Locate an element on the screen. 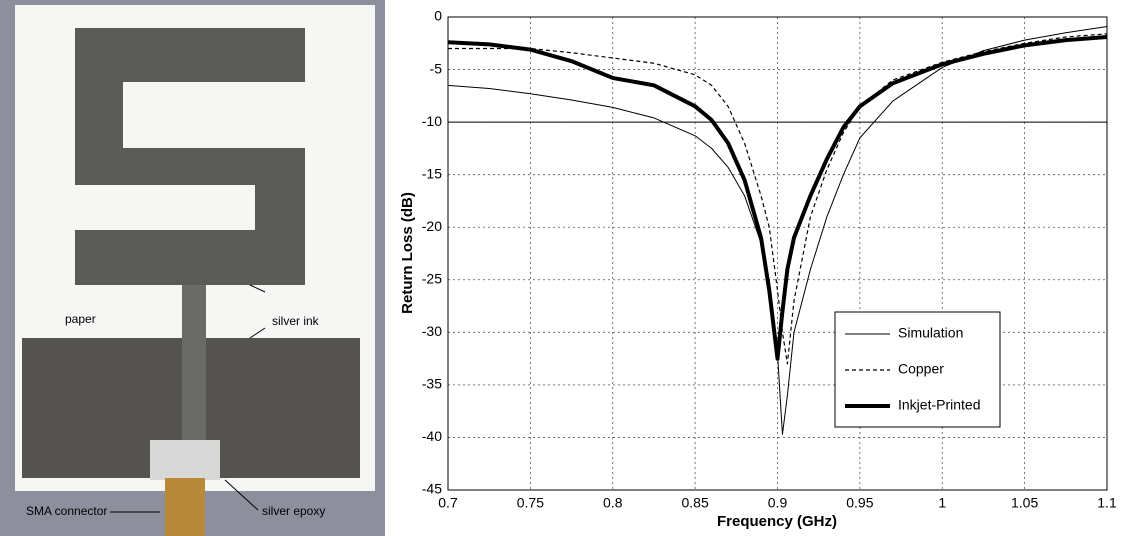 The width and height of the screenshot is (1123, 536). x-tick-label: 0.75 is located at coordinates (530, 503).